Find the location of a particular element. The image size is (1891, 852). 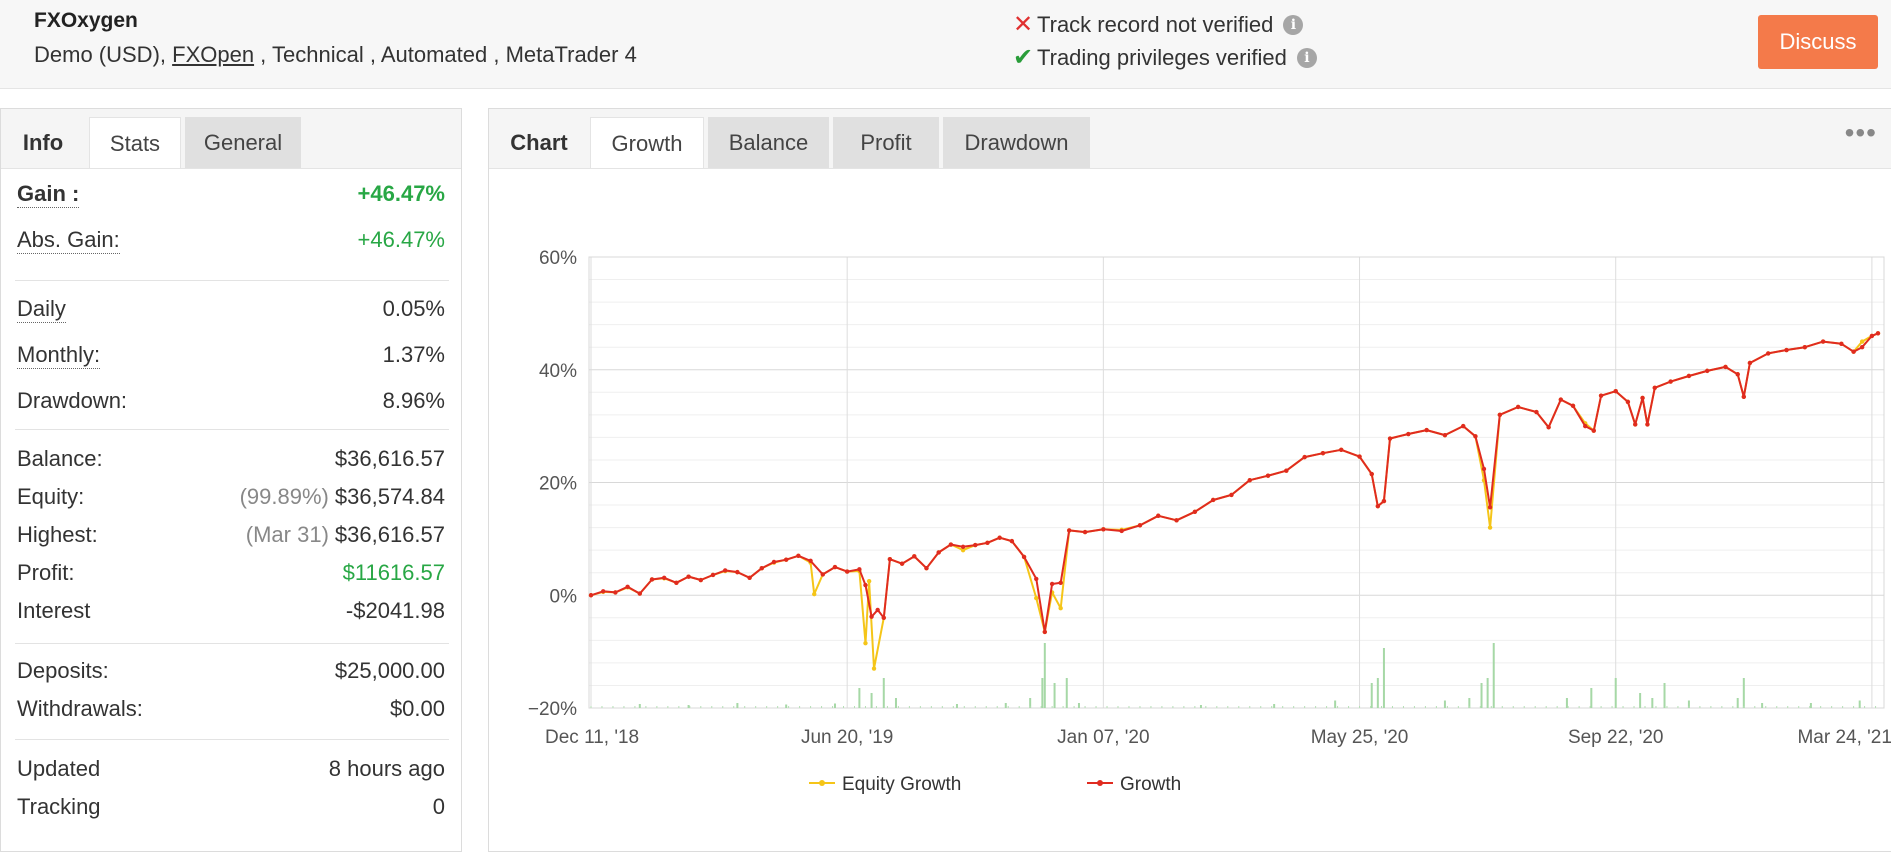

tab-general: General is located at coordinates (243, 142).